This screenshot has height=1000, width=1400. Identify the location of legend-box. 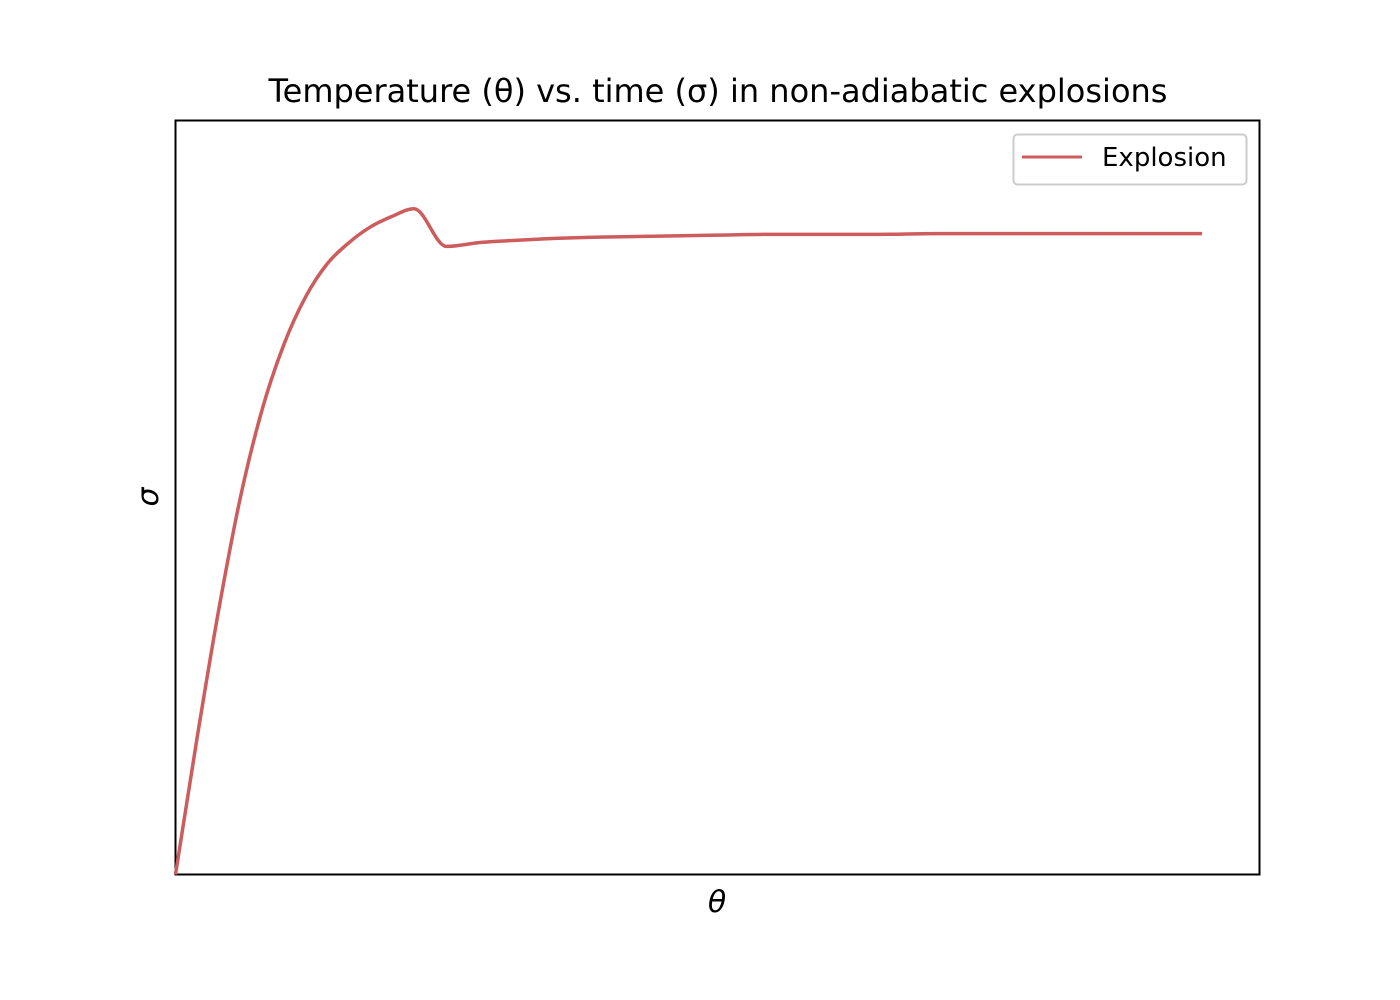
(1130, 159).